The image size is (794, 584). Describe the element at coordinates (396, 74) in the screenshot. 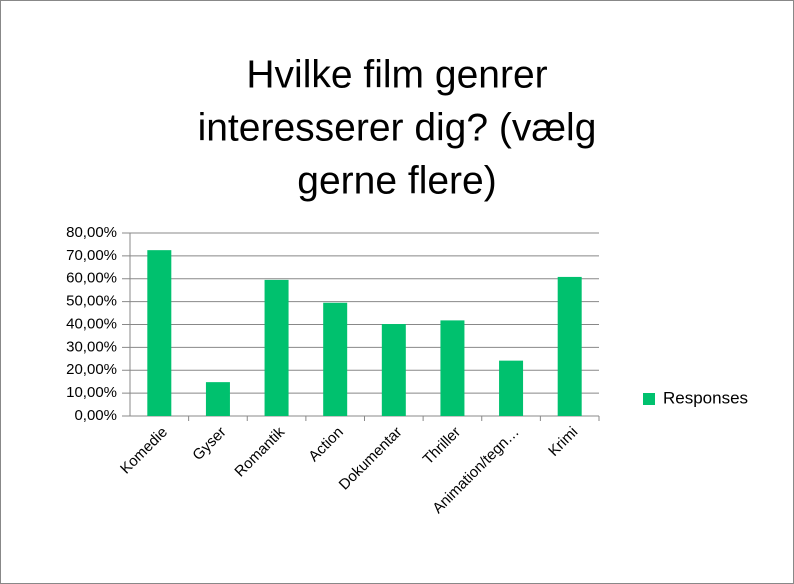

I see `chart-title: Hvilke film genrer` at that location.